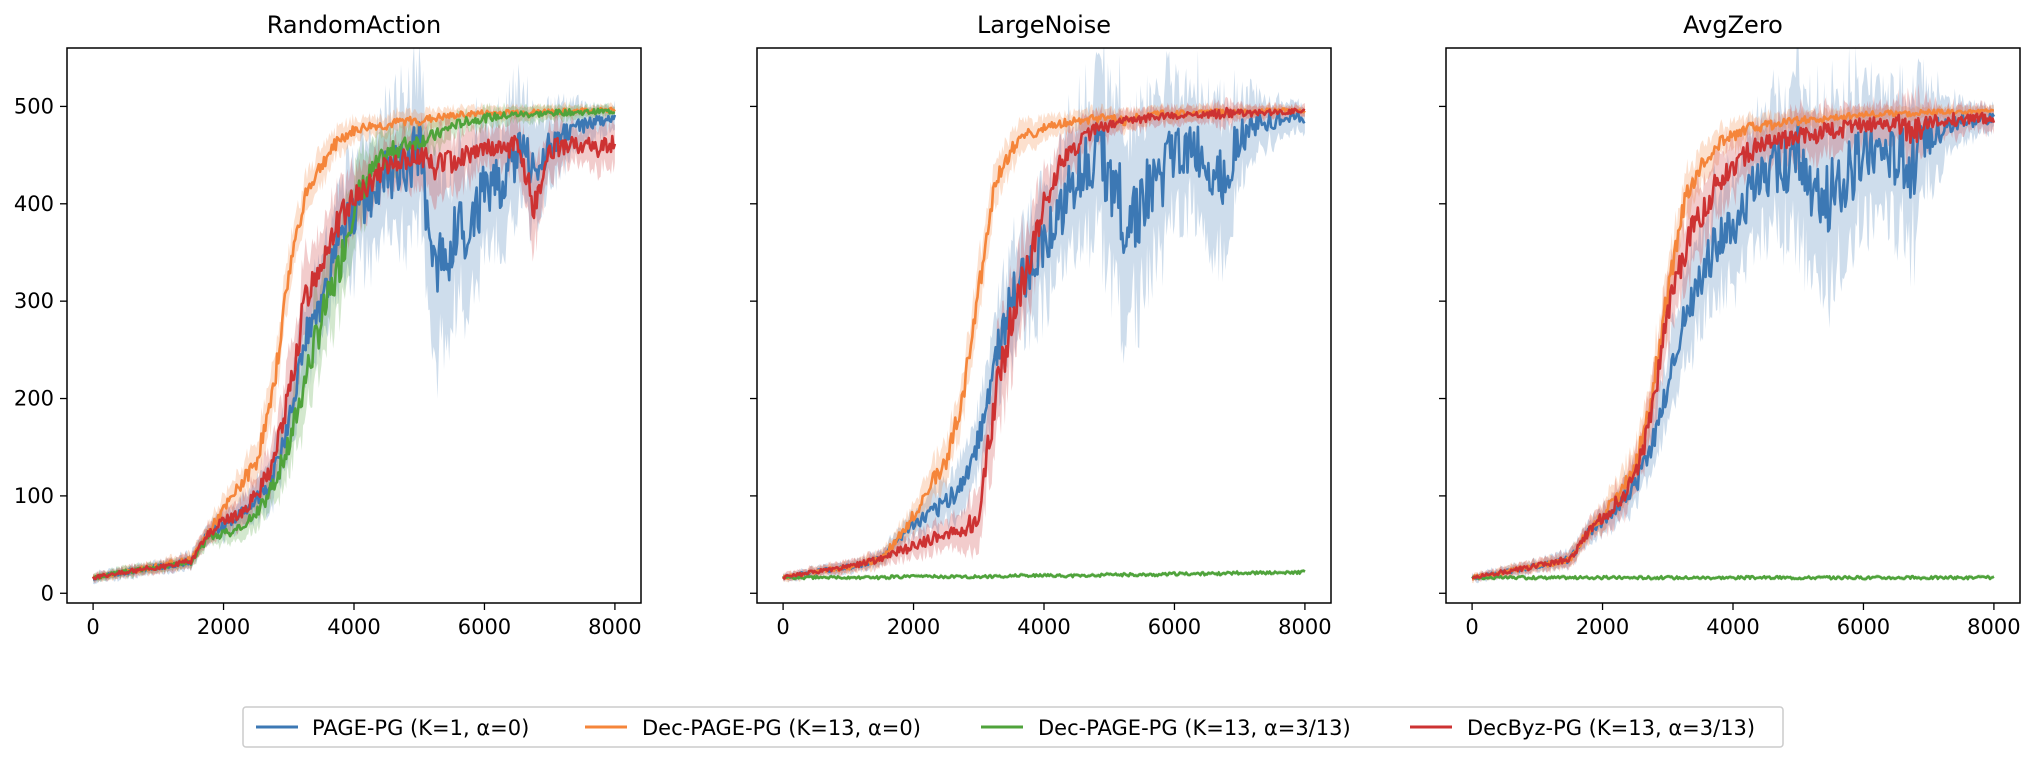  I want to click on legend-item: Dec-PAGE-PG (K=13, α=0), so click(753, 728).